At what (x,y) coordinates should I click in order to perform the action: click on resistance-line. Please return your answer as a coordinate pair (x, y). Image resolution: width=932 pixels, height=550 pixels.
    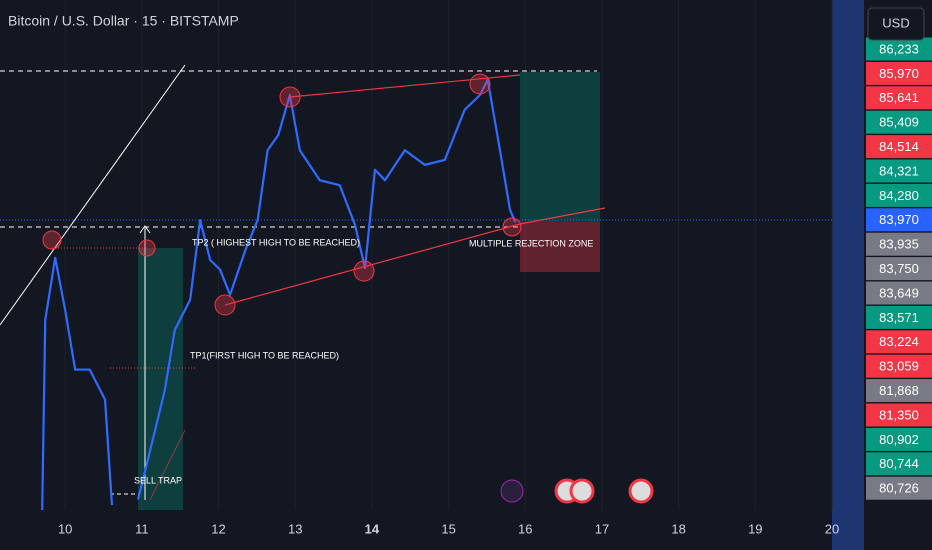
    Looking at the image, I should click on (405, 86).